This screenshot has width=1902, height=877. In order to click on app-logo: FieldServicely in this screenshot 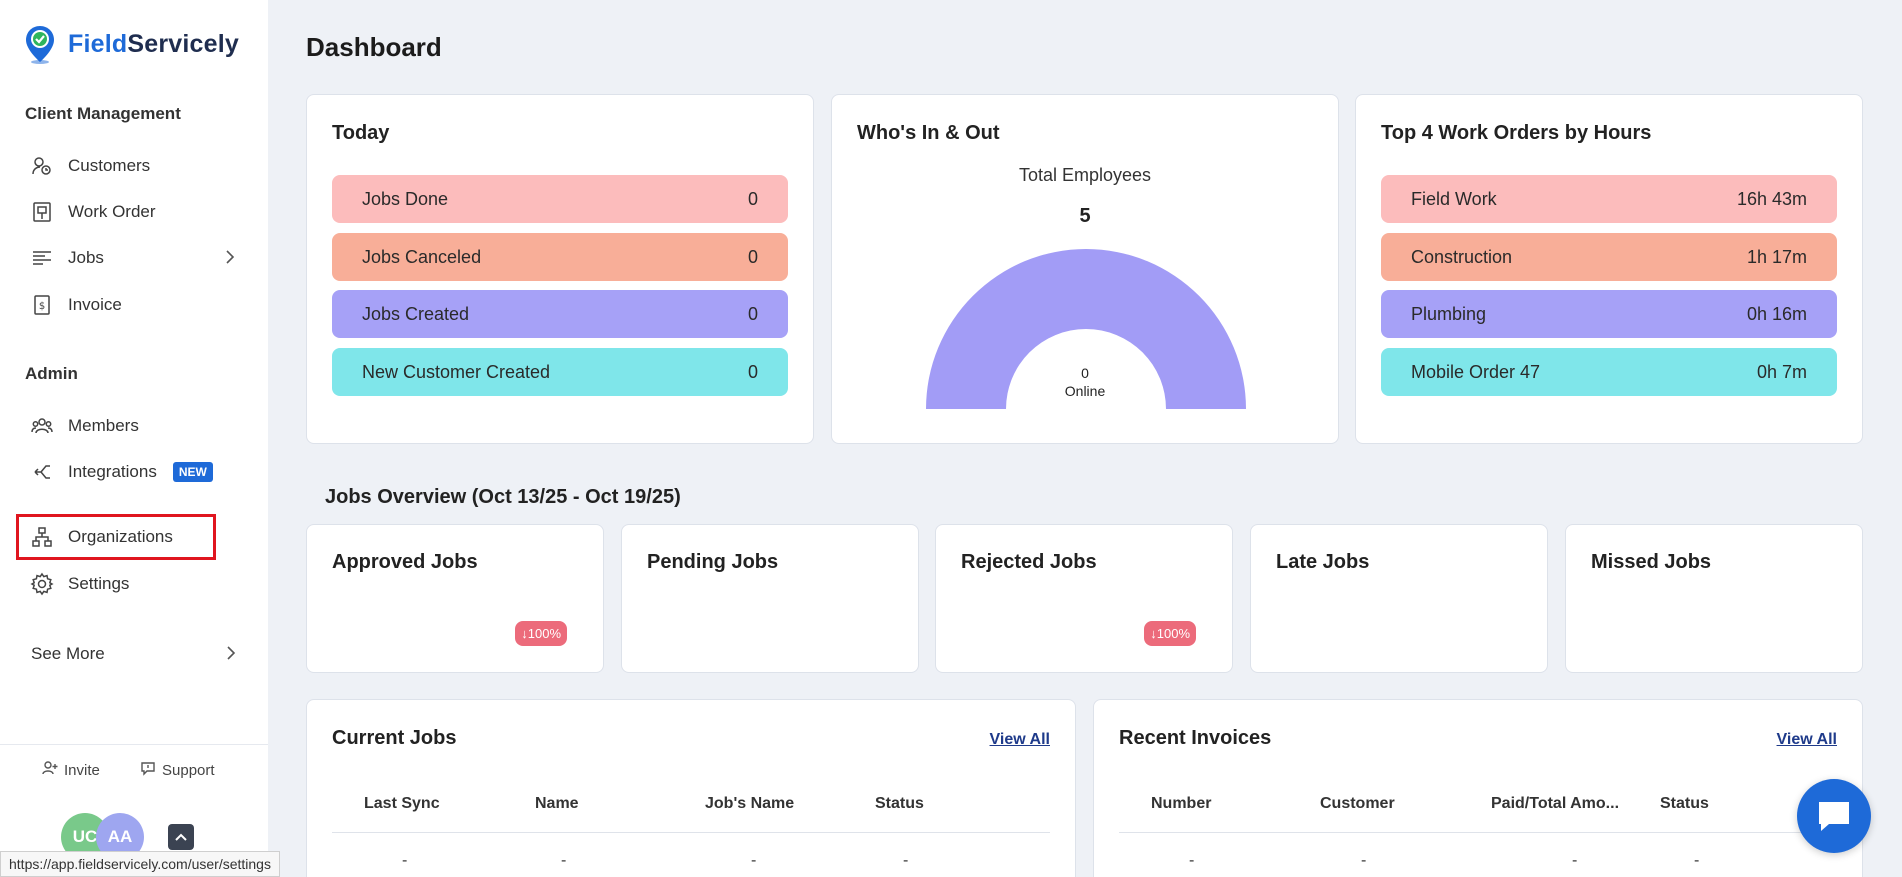, I will do `click(131, 44)`.